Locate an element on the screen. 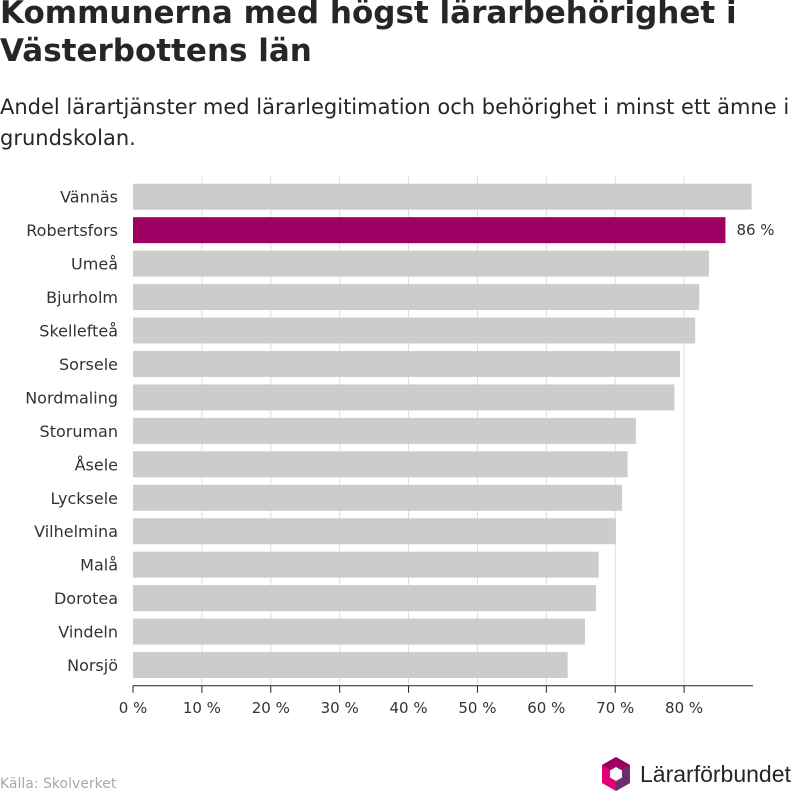  x-tick-label: 0 % is located at coordinates (133, 708).